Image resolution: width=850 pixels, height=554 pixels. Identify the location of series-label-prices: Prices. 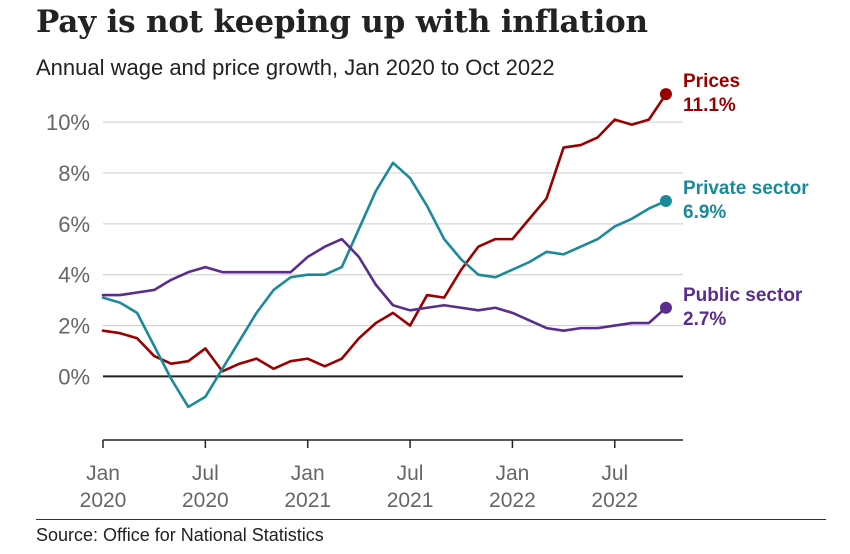
(711, 81).